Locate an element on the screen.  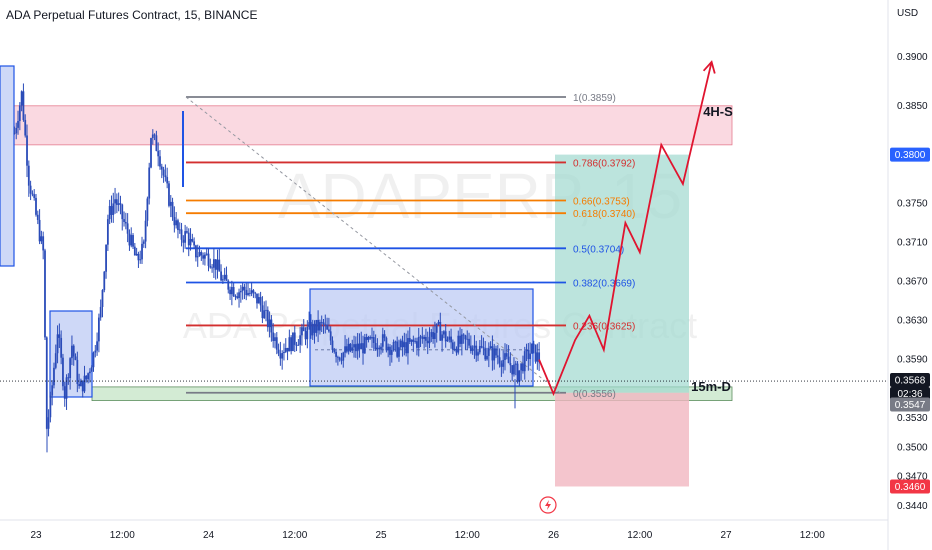
x-tick-8: 27 is located at coordinates (726, 535).